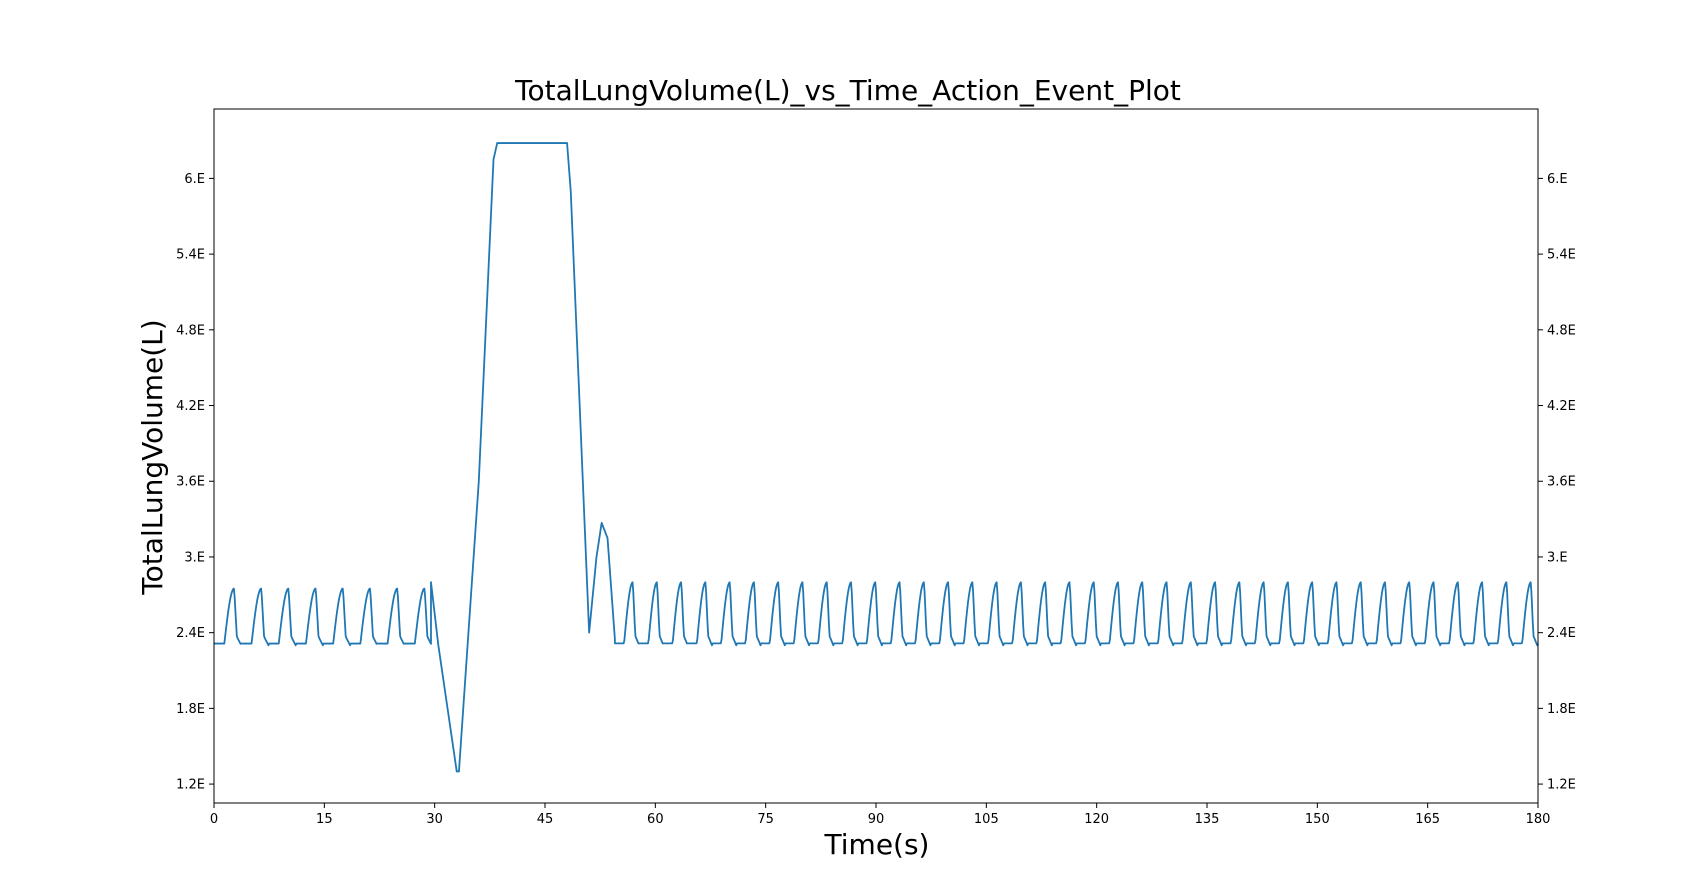 This screenshot has width=1696, height=896. Describe the element at coordinates (1538, 819) in the screenshot. I see `x-tick-label: 180` at that location.